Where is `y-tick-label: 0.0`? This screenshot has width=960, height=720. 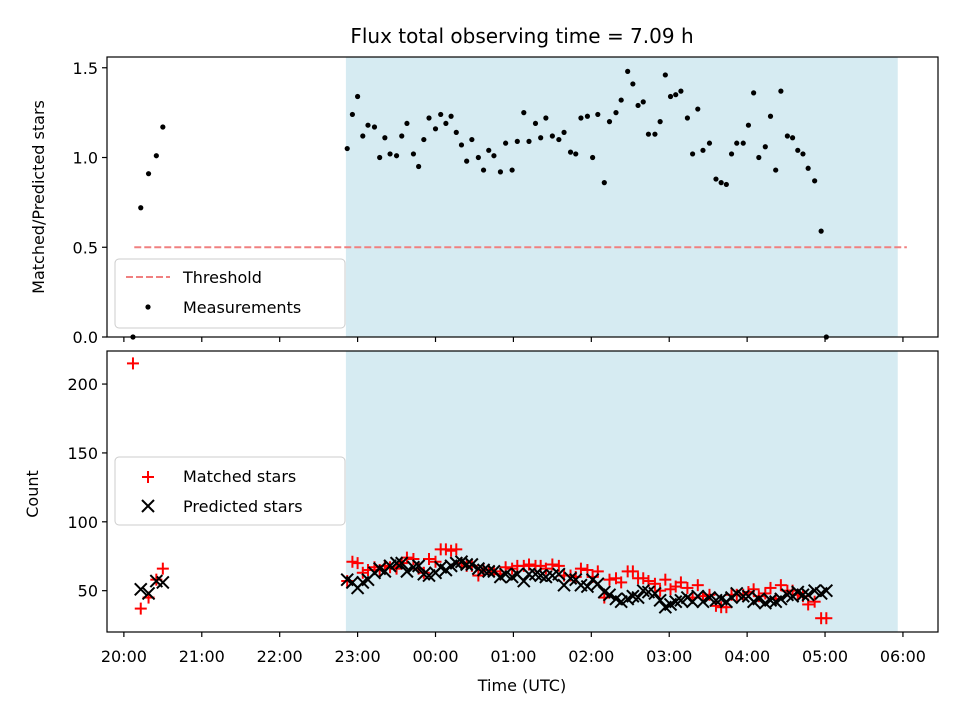
y-tick-label: 0.0 is located at coordinates (85, 337).